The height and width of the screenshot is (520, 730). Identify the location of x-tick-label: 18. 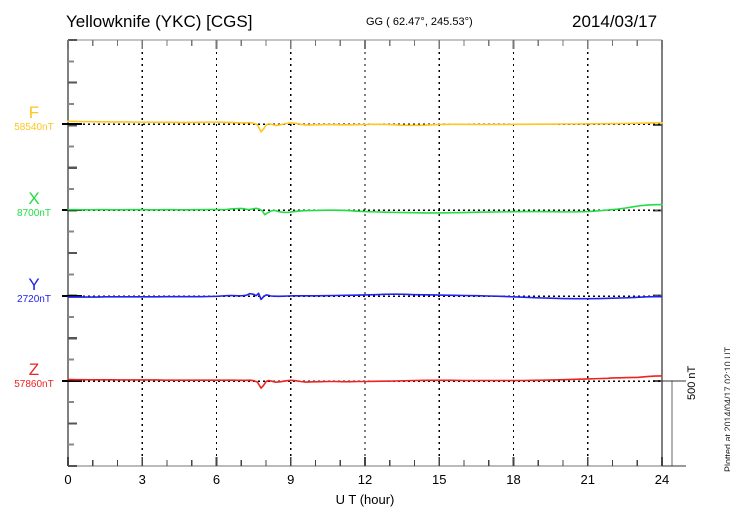
(513, 479).